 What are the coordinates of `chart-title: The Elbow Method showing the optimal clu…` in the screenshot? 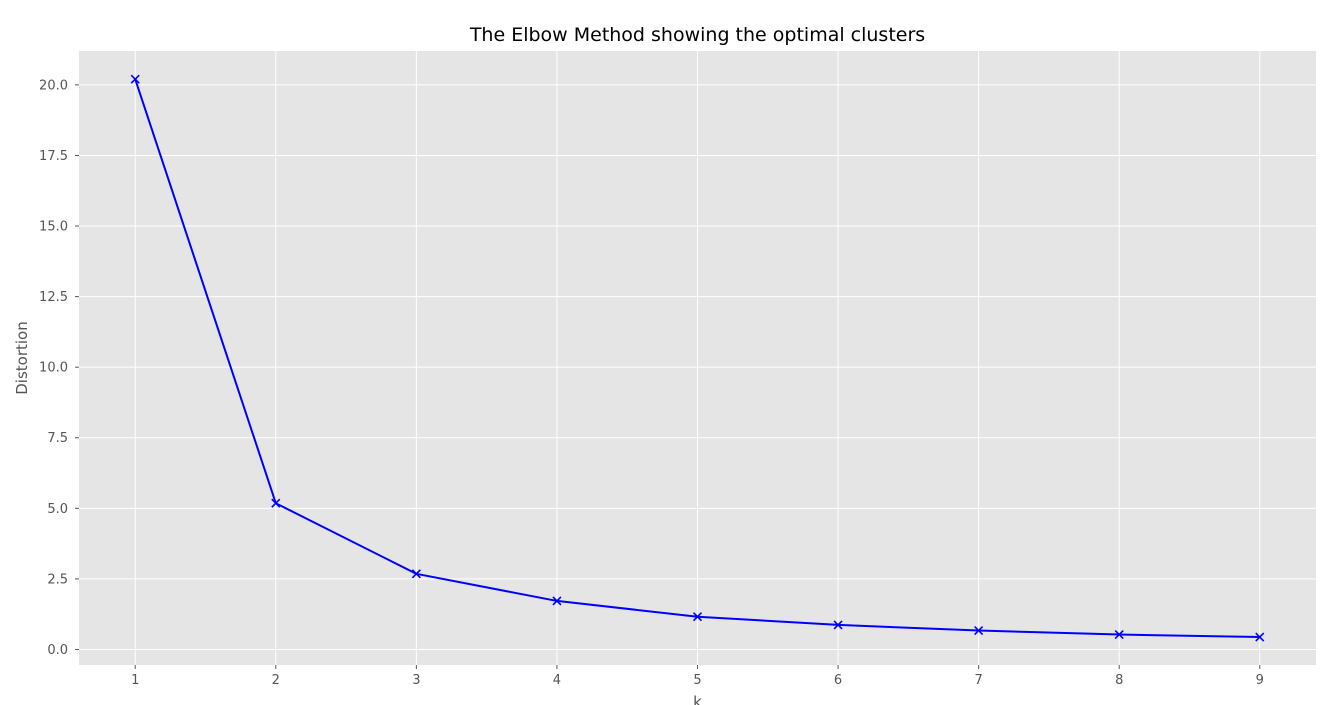 It's located at (697, 35).